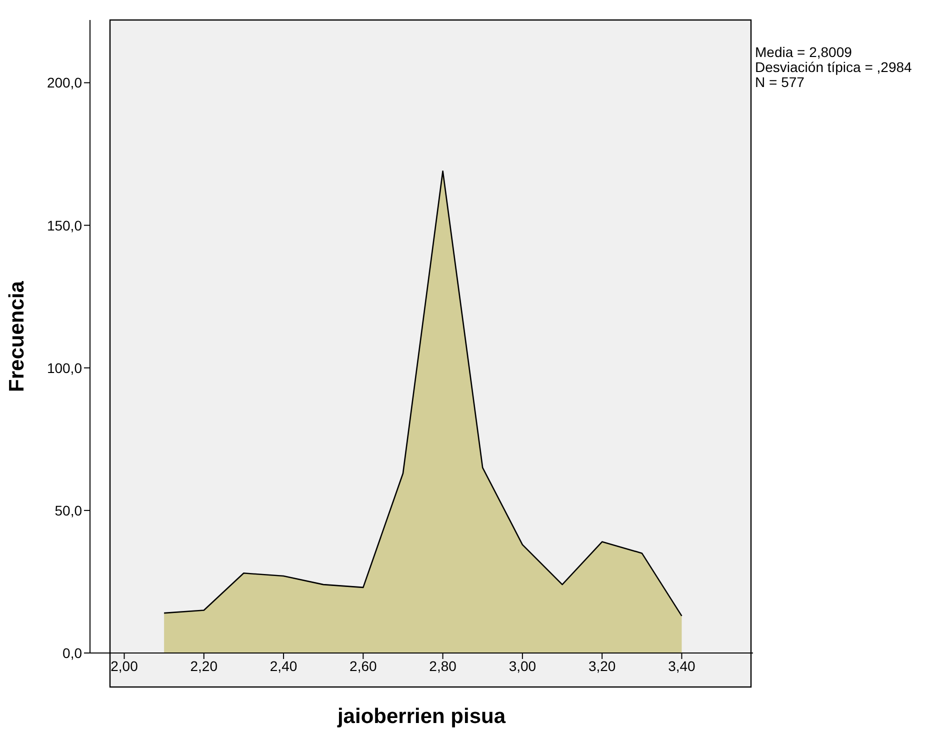 Image resolution: width=951 pixels, height=751 pixels. Describe the element at coordinates (522, 666) in the screenshot. I see `x-tick-label: 3,00` at that location.